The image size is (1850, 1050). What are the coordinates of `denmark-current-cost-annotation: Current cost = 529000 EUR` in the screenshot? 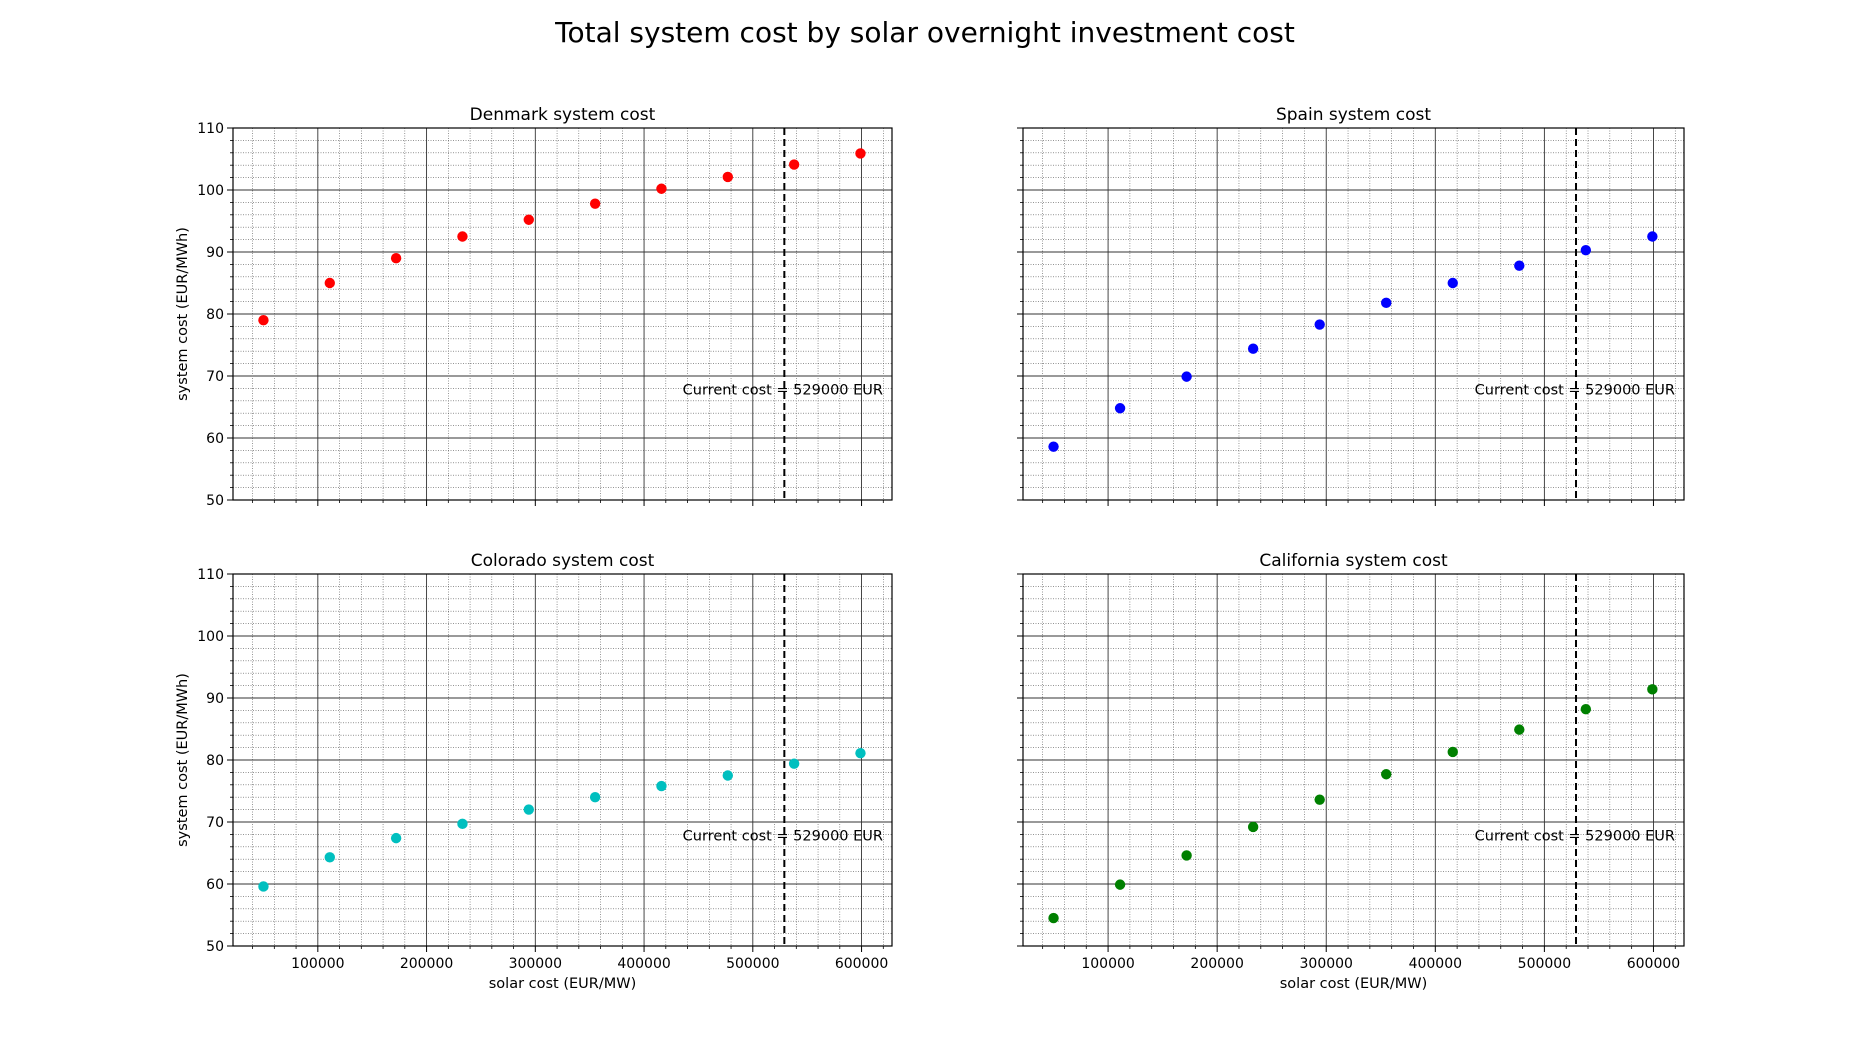 It's located at (783, 391).